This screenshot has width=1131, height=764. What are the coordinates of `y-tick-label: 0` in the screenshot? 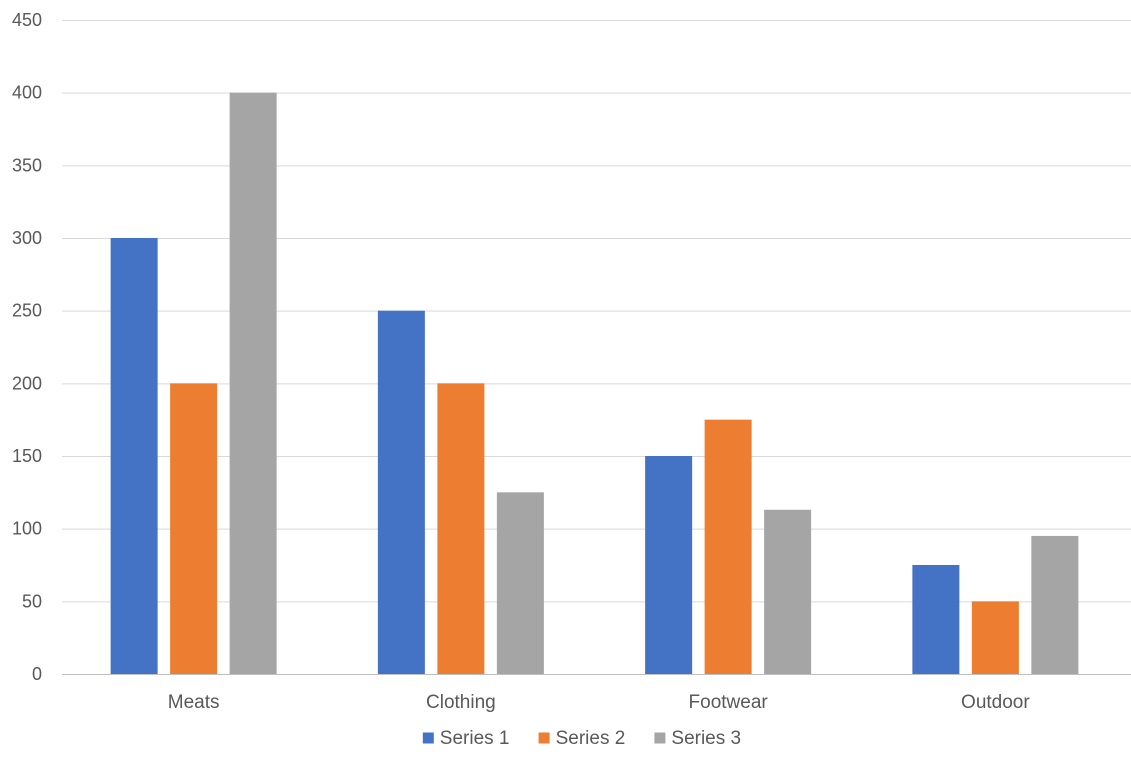 It's located at (37, 674).